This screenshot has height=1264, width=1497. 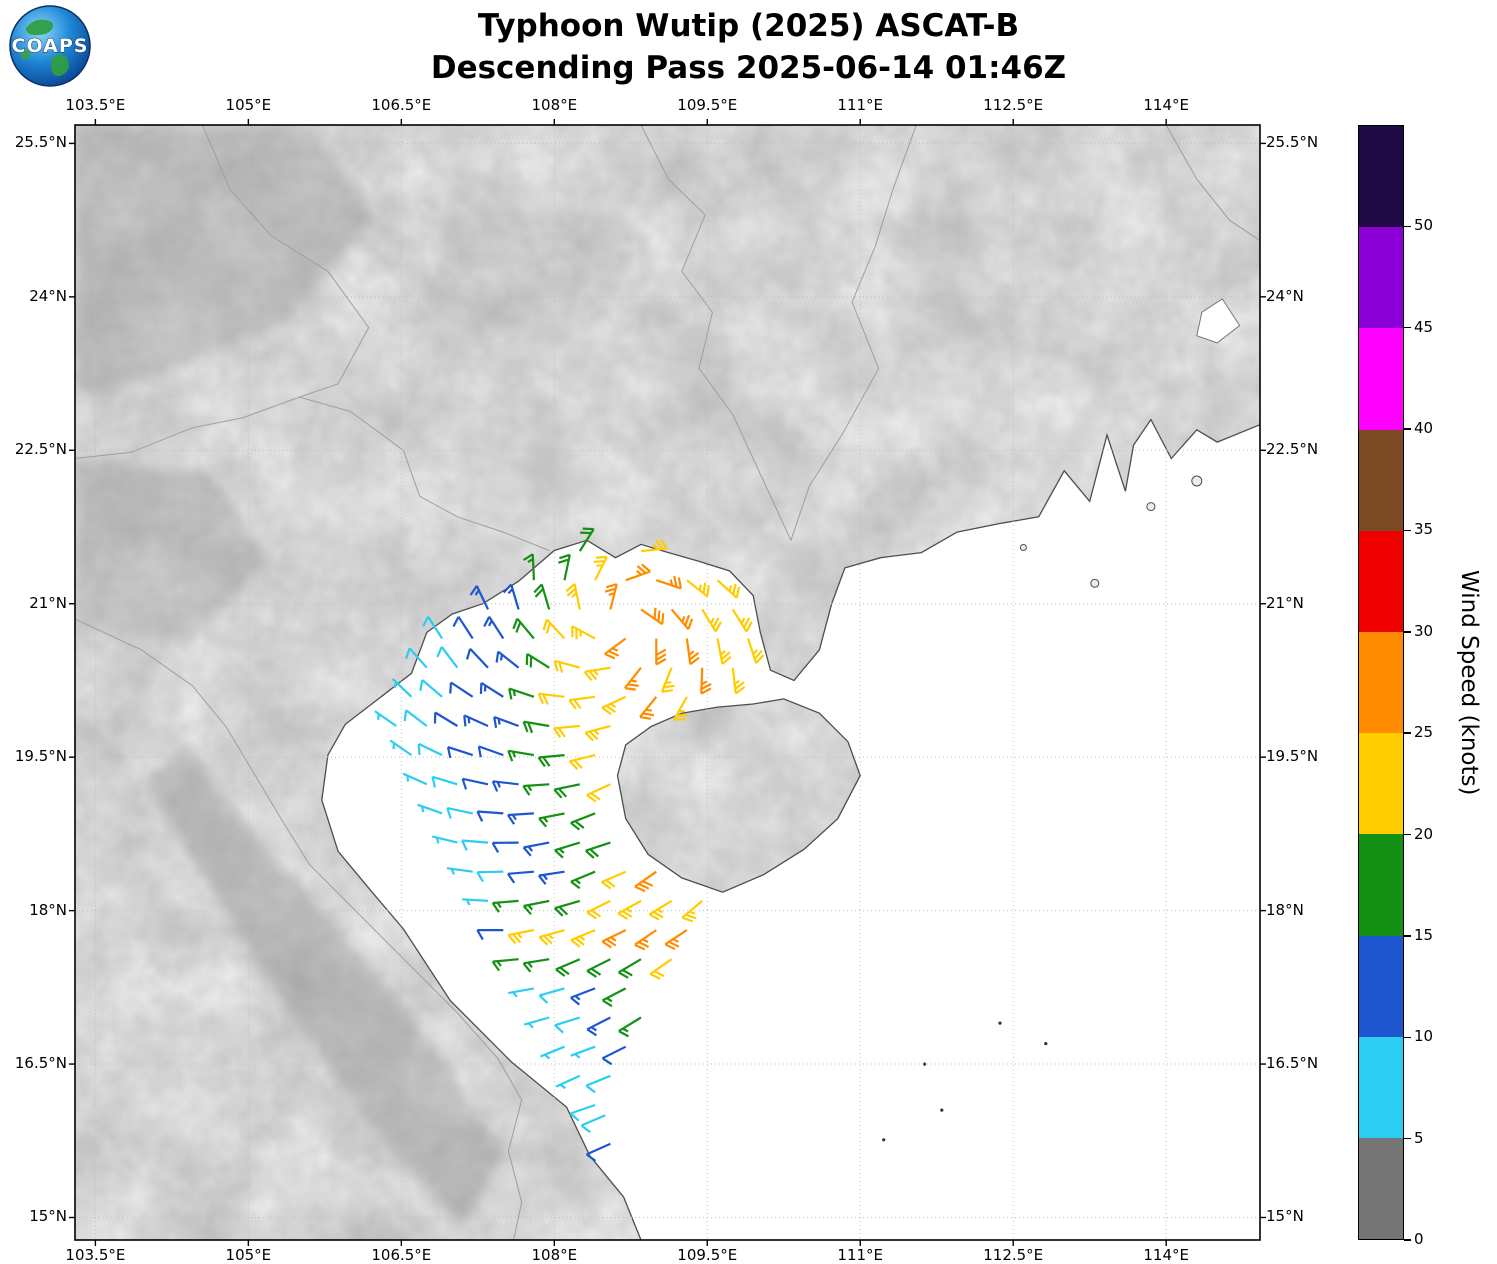 I want to click on lake, so click(x=1218, y=321).